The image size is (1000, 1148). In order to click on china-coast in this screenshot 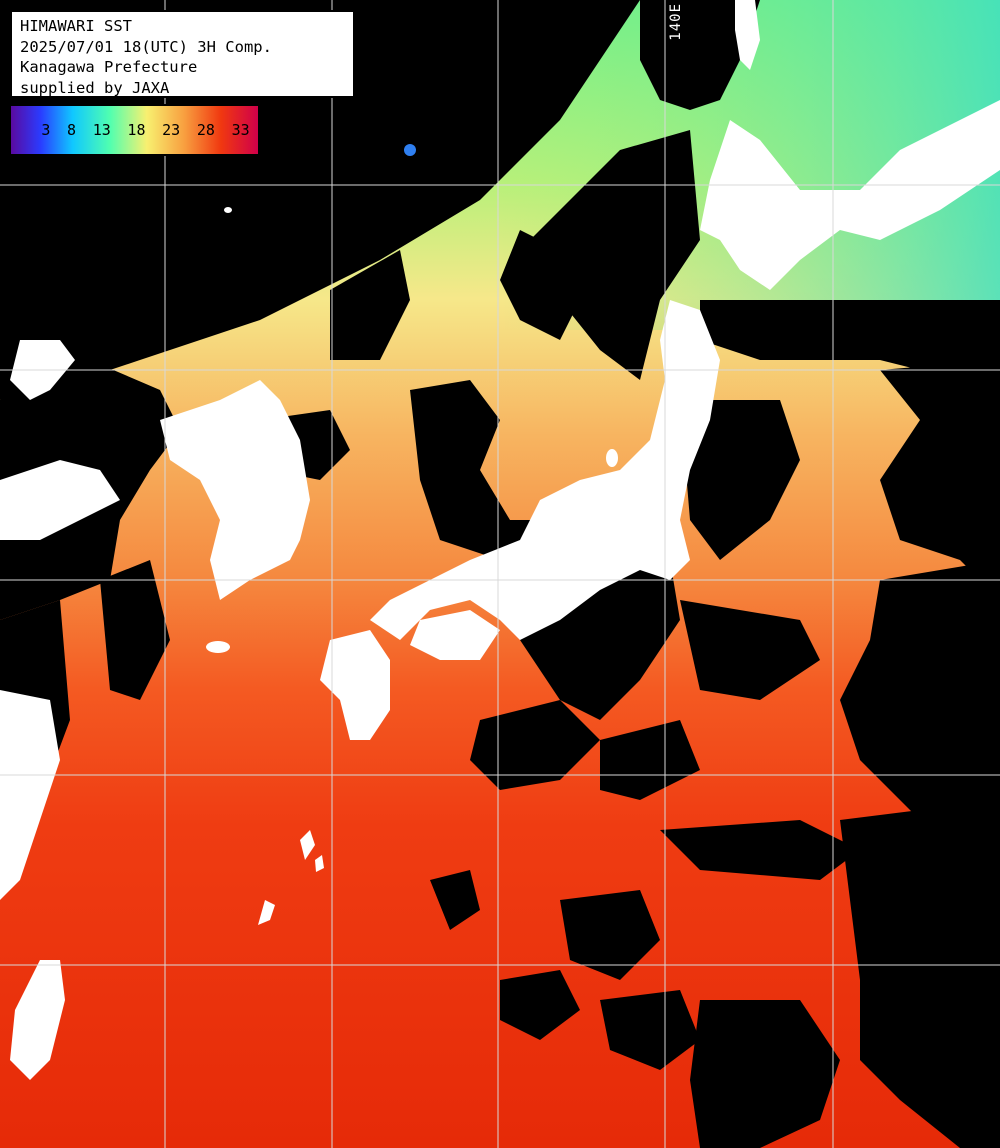, I will do `click(60, 500)`.